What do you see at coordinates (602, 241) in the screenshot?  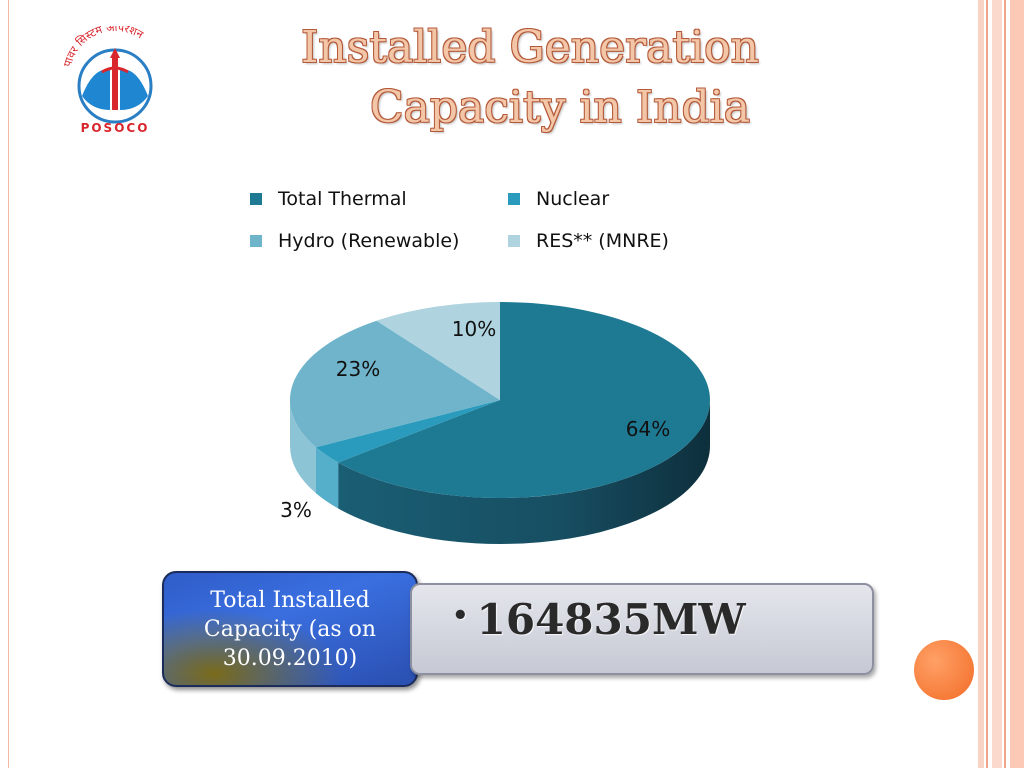 I see `legend-label-res: RES** (MNRE)` at bounding box center [602, 241].